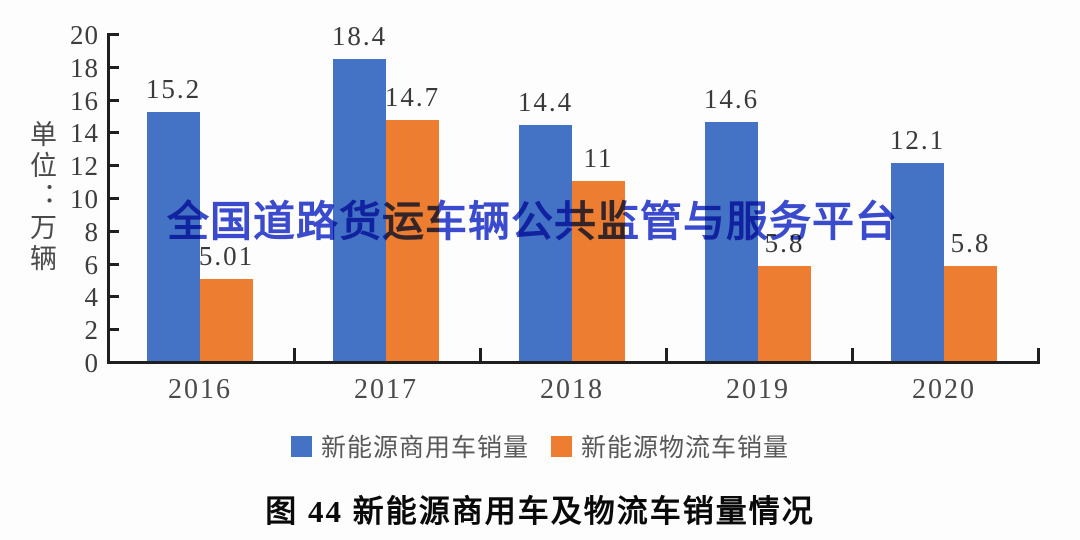 Image resolution: width=1080 pixels, height=540 pixels. What do you see at coordinates (41, 197) in the screenshot?
I see `y-axis-unit-label: 单位：万辆` at bounding box center [41, 197].